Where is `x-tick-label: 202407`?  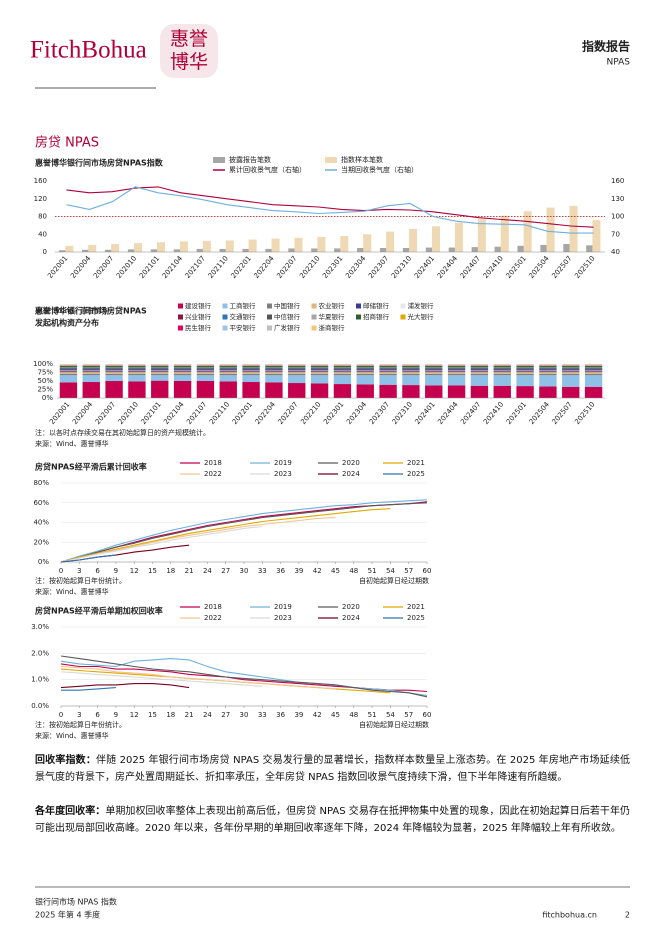
x-tick-label: 202407 is located at coordinates (470, 267).